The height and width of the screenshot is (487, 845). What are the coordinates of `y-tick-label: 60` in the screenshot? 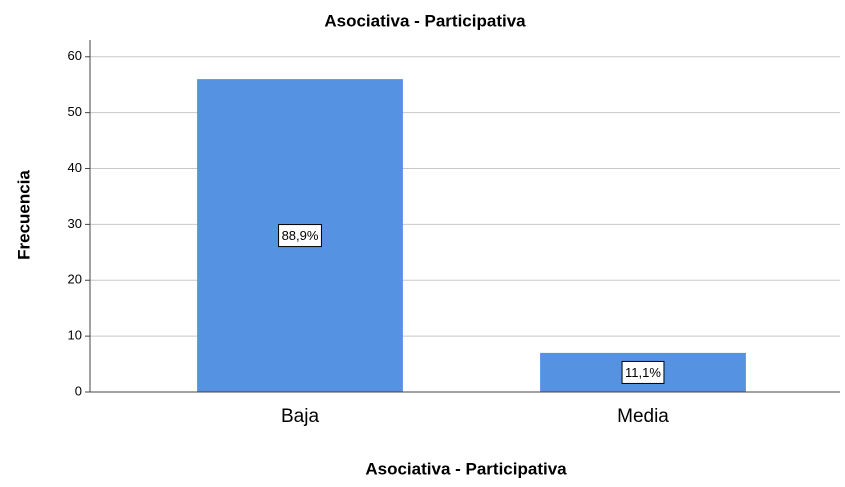 It's located at (75, 55).